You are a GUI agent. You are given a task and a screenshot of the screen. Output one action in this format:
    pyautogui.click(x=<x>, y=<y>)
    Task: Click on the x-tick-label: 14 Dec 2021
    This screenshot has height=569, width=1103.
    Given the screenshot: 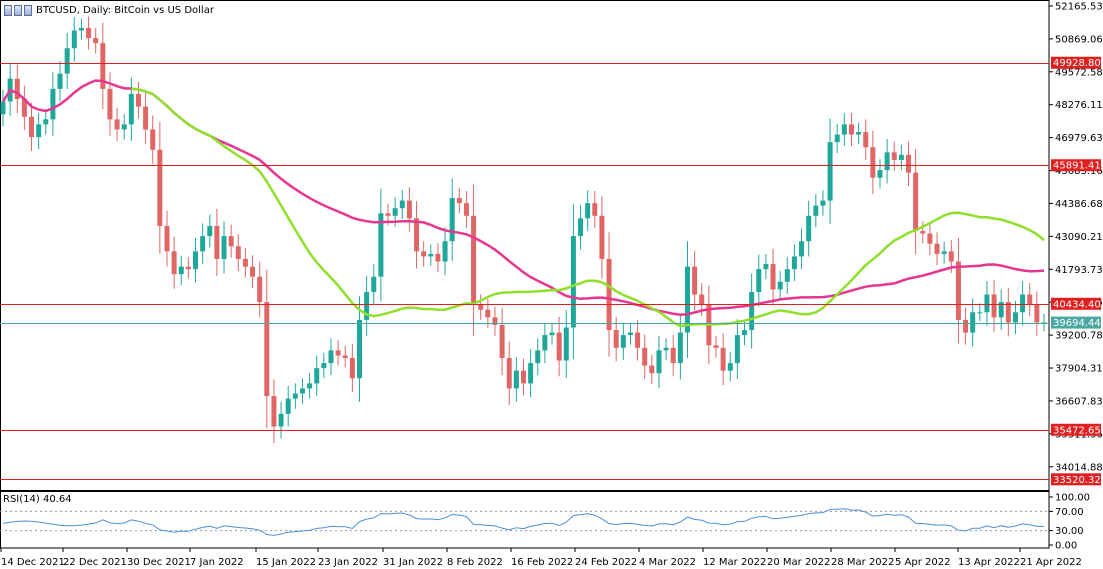 What is the action you would take?
    pyautogui.click(x=33, y=562)
    